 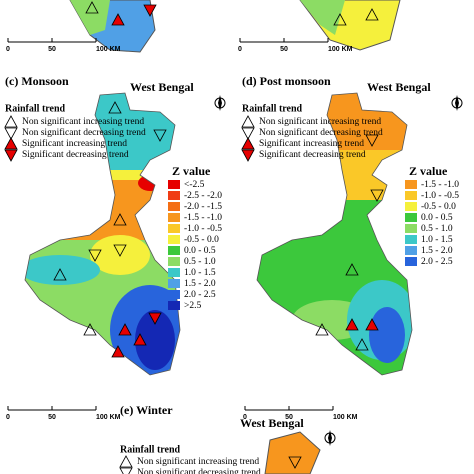 I want to click on panel-title: (e) Winter, so click(x=146, y=410).